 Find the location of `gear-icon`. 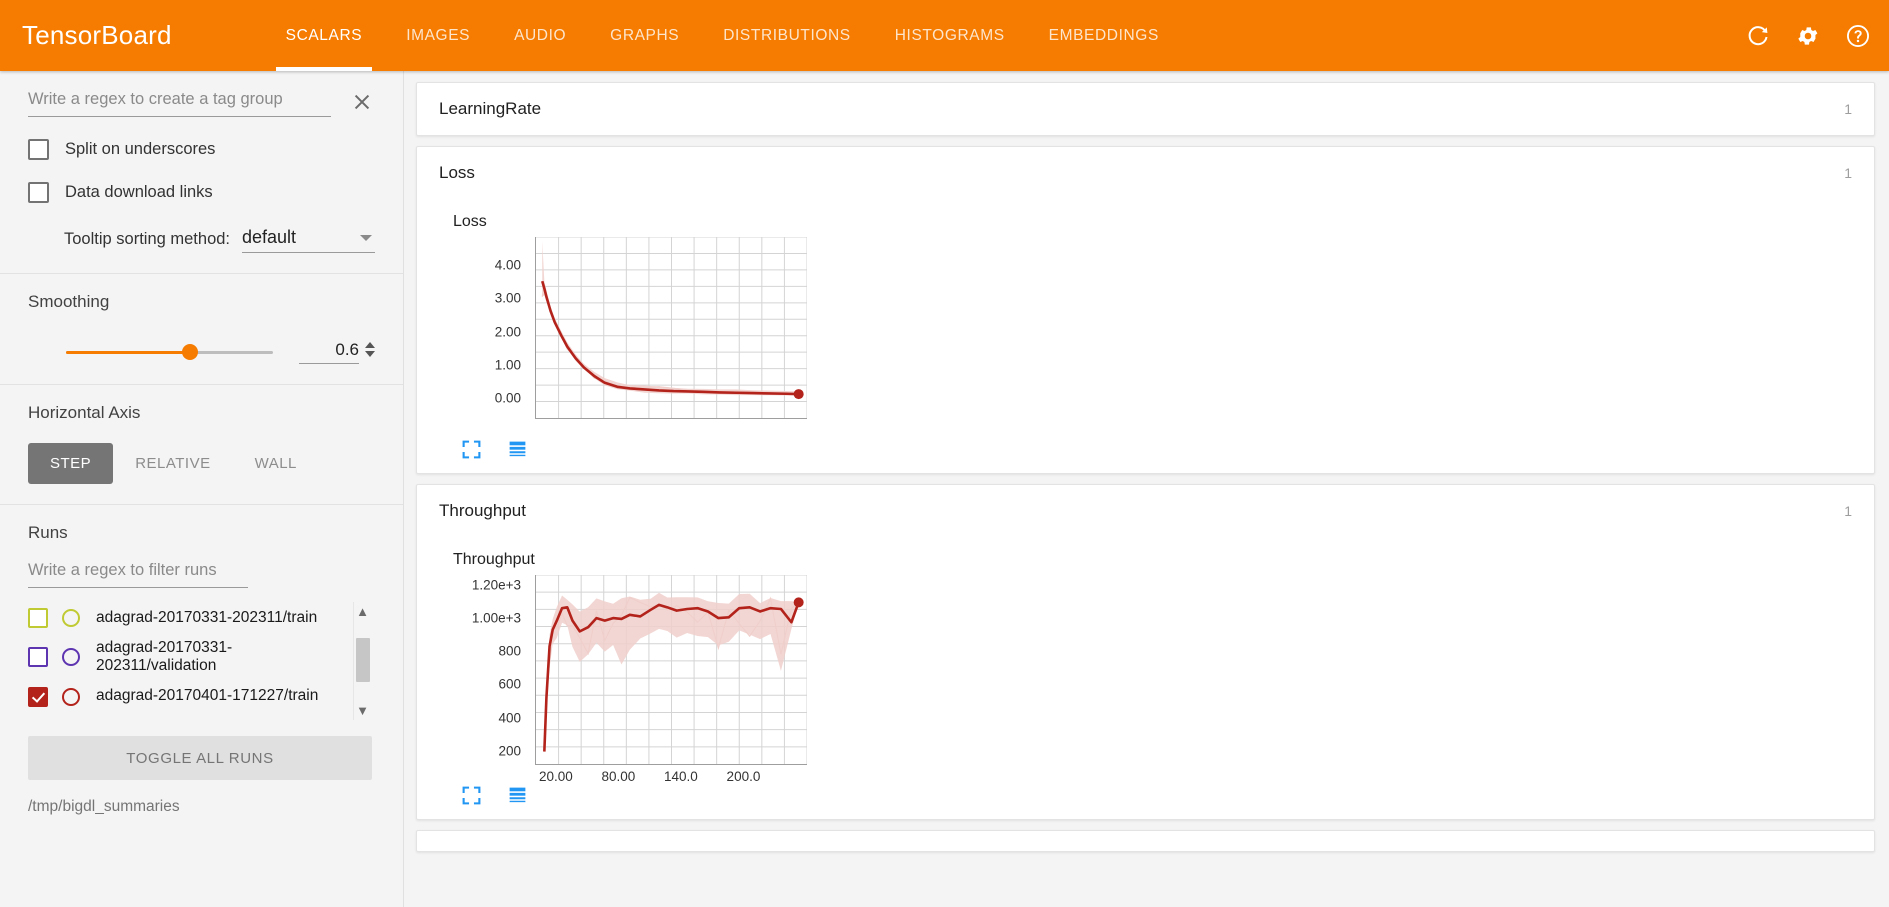

gear-icon is located at coordinates (1808, 36).